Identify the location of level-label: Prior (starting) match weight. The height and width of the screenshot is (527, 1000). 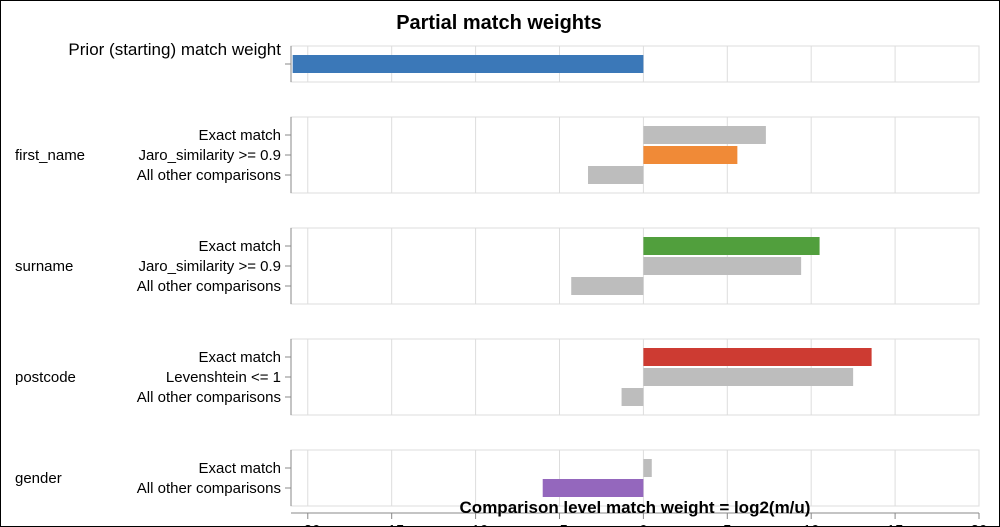
(174, 49).